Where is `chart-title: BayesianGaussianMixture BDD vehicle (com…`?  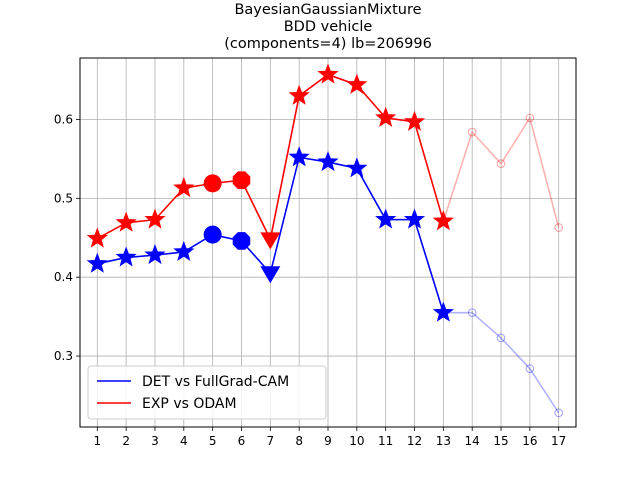
chart-title: BayesianGaussianMixture BDD vehicle (com… is located at coordinates (328, 27).